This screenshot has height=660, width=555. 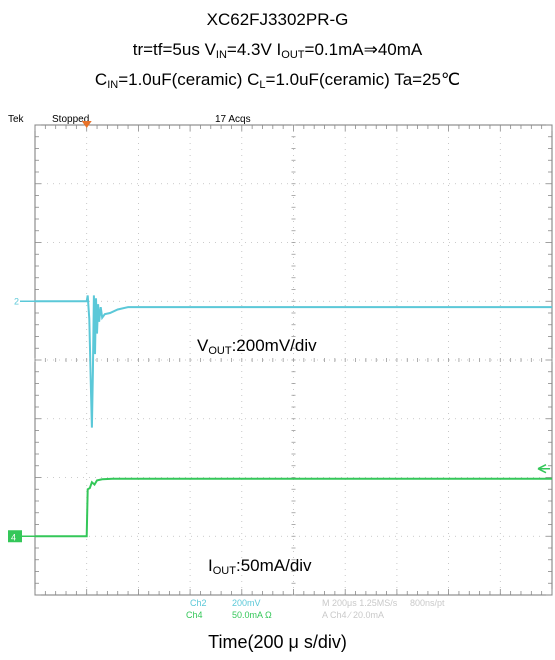 I want to click on conditions-line-1: tr=tf=5us VIN=4.3V IOUT=0.1mA⇒40mA, so click(x=277, y=50).